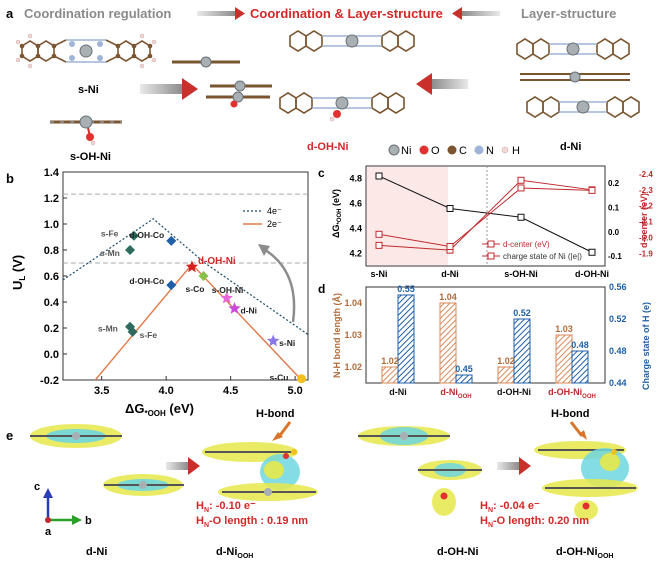 This screenshot has width=659, height=563. Describe the element at coordinates (407, 216) in the screenshot. I see `highlight-layer` at that location.